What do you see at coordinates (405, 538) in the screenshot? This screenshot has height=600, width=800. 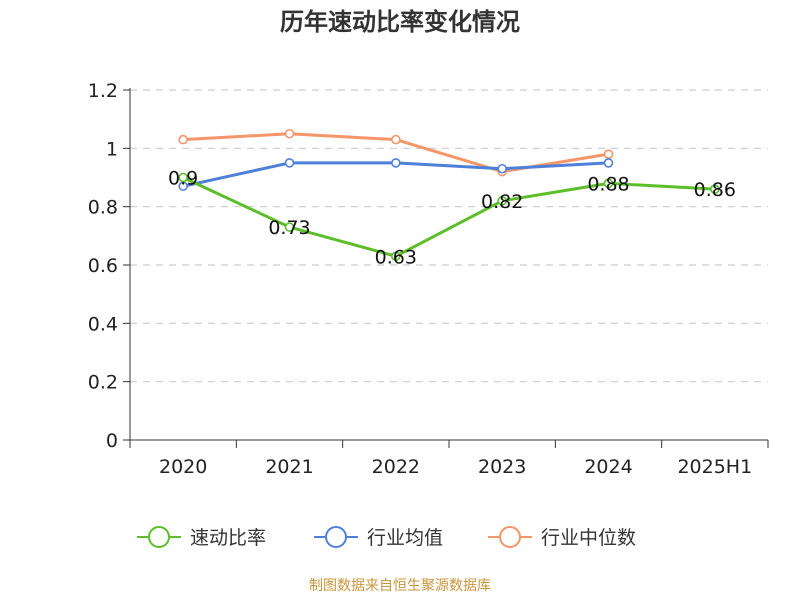 I see `legend-label: 行业均值` at bounding box center [405, 538].